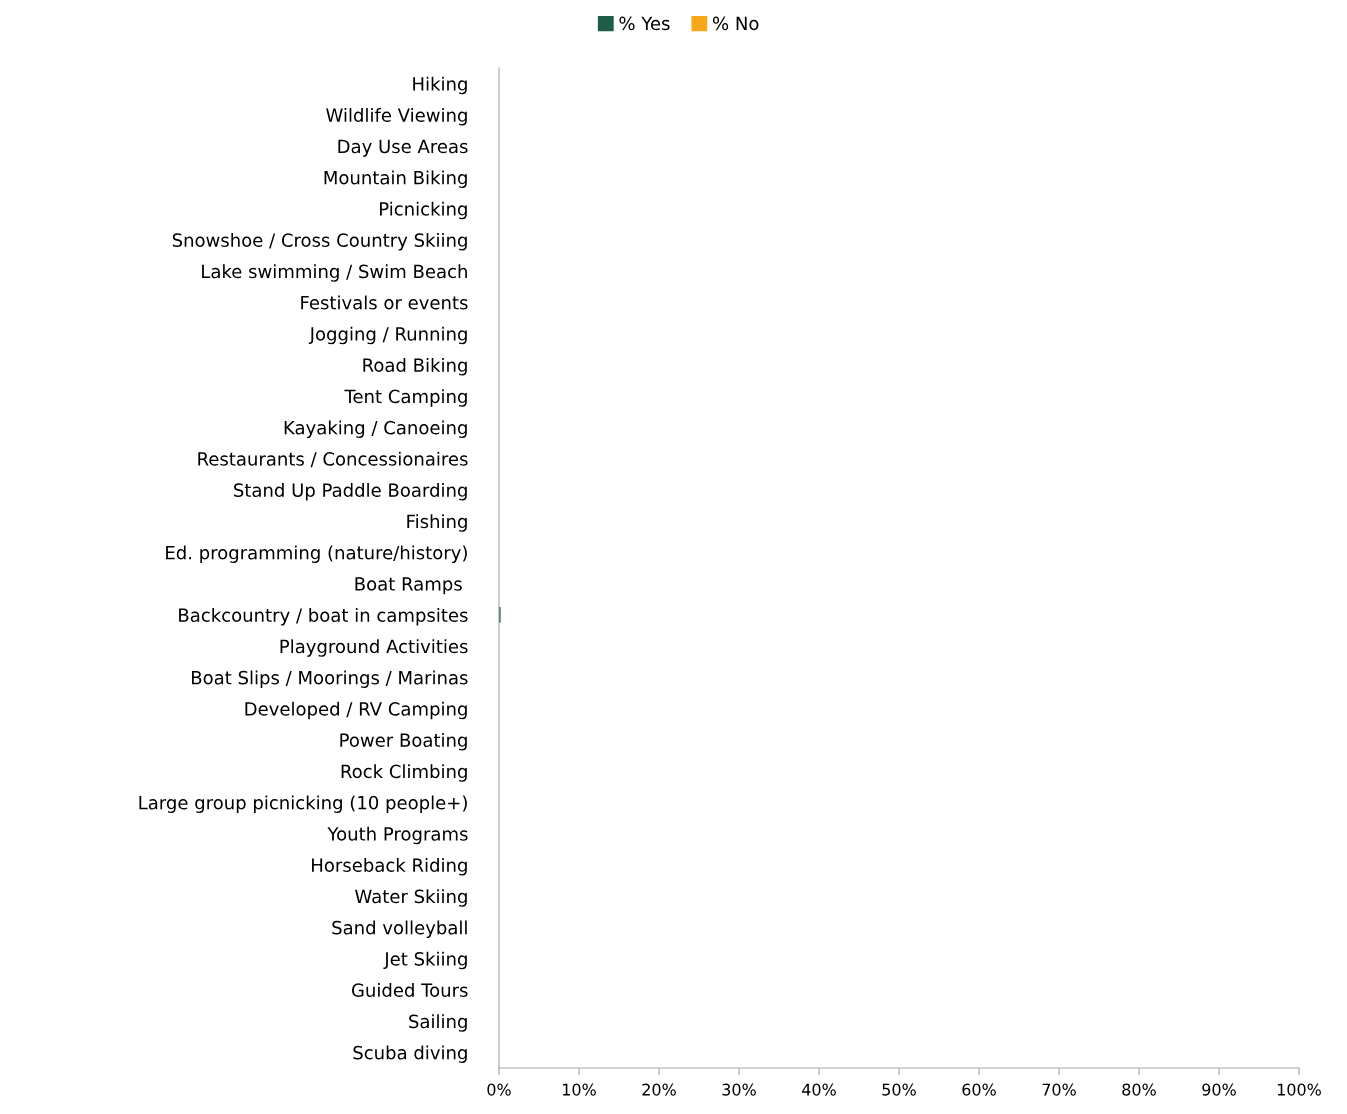 The image size is (1347, 1114). What do you see at coordinates (819, 1089) in the screenshot?
I see `x-tick-label: 40%` at bounding box center [819, 1089].